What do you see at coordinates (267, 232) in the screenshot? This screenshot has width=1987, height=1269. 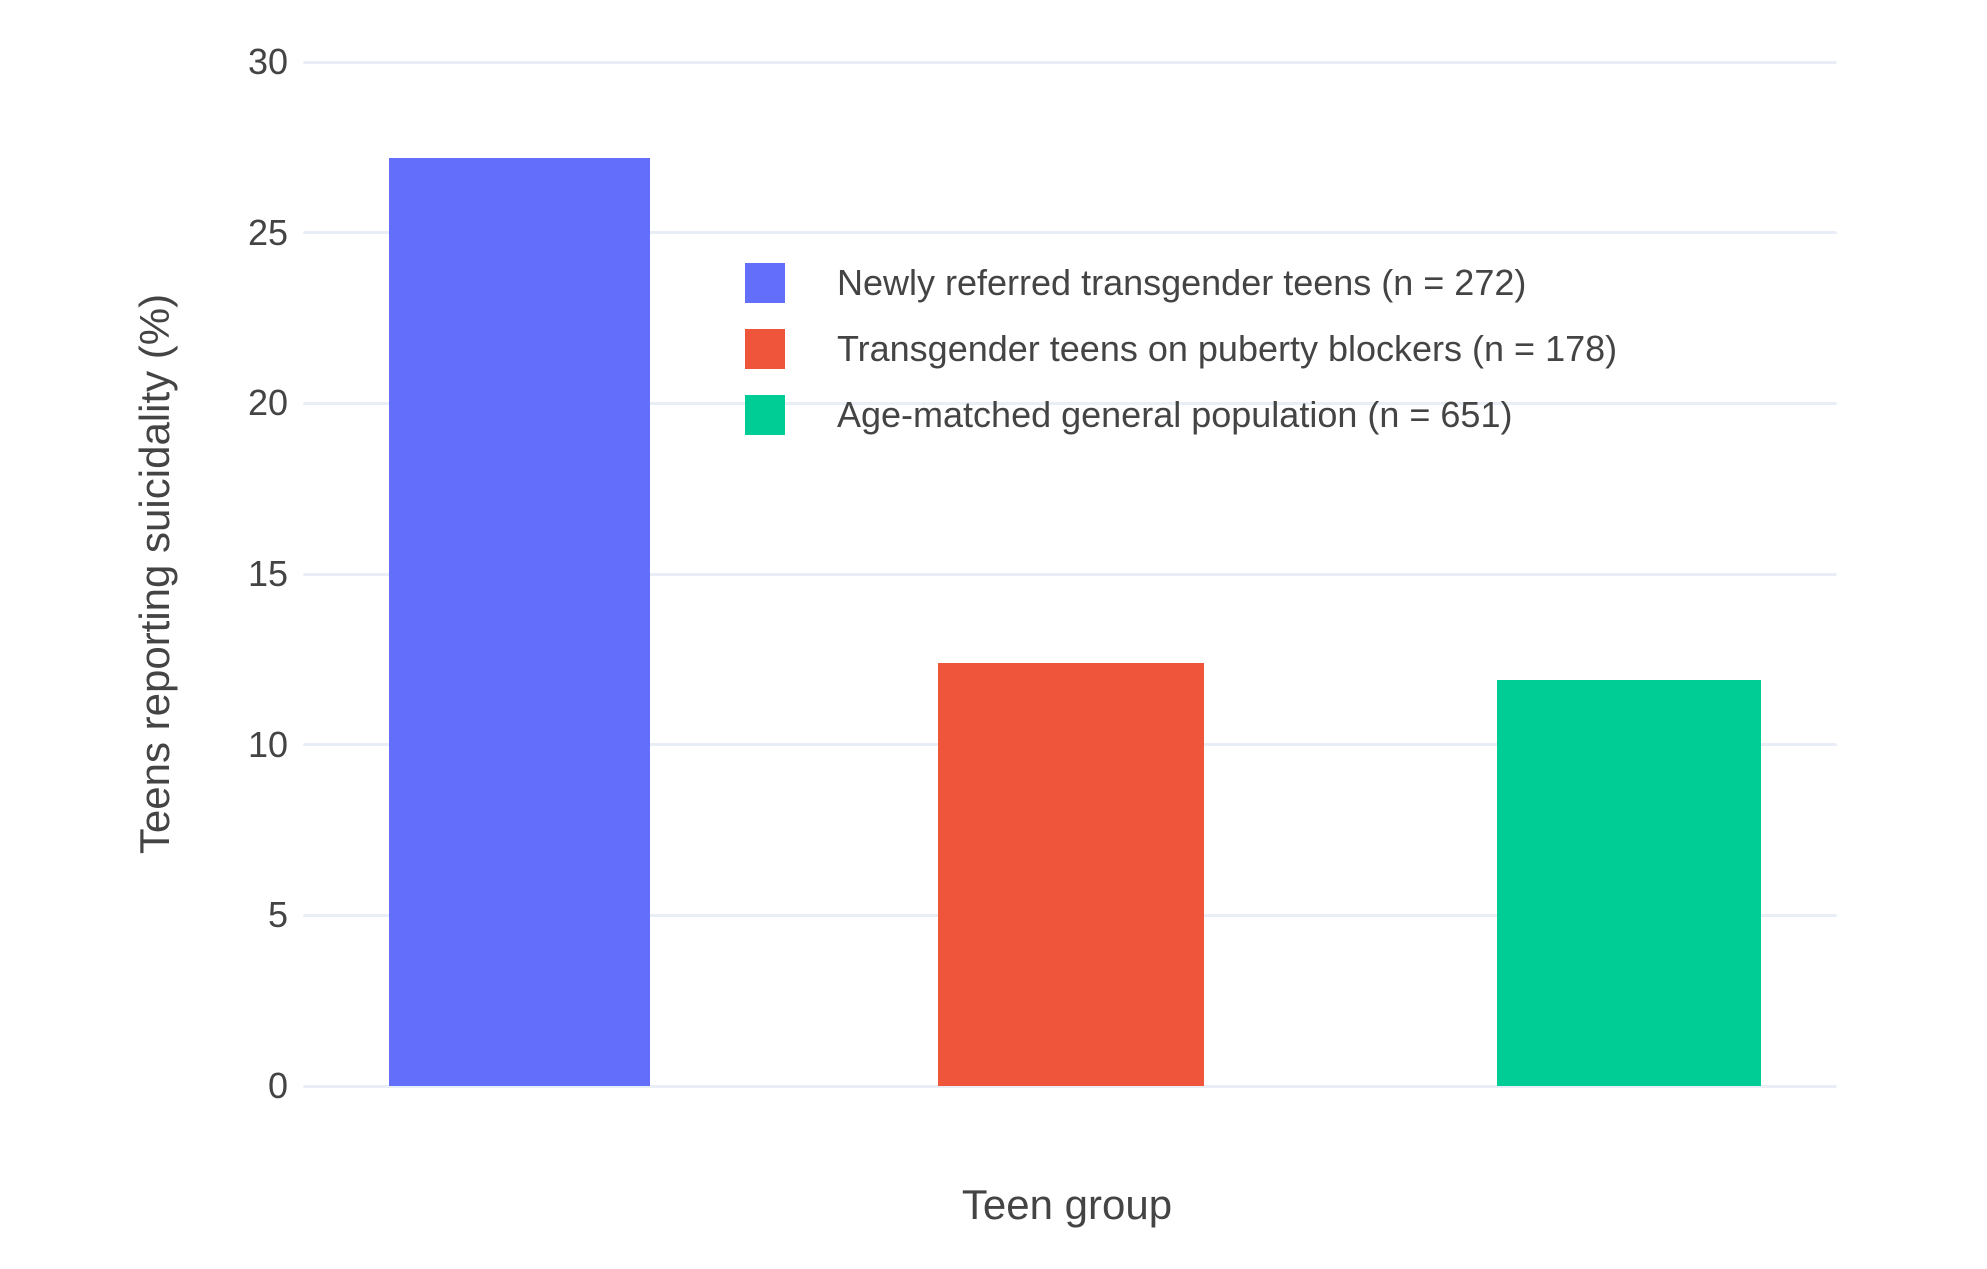 I see `y-tick-label-25: 25` at bounding box center [267, 232].